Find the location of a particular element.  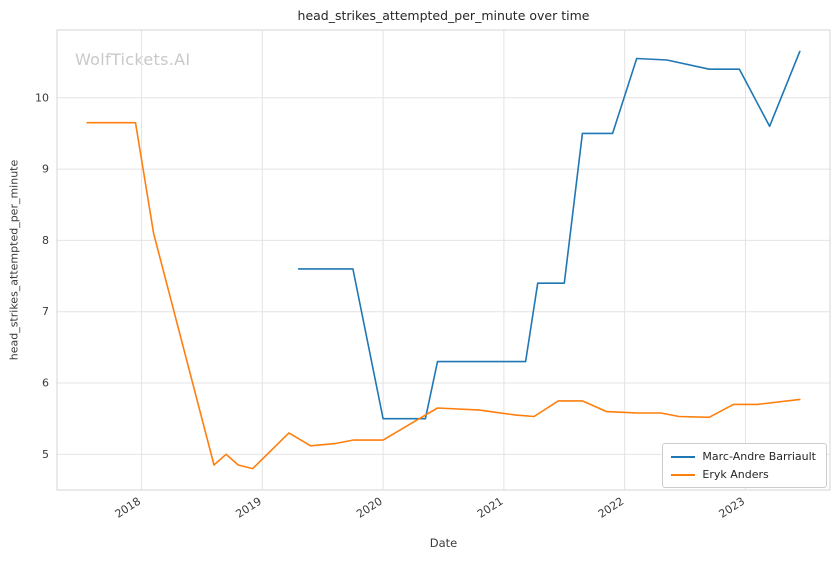

legend-item: Marc-Andre Barriault is located at coordinates (743, 456).